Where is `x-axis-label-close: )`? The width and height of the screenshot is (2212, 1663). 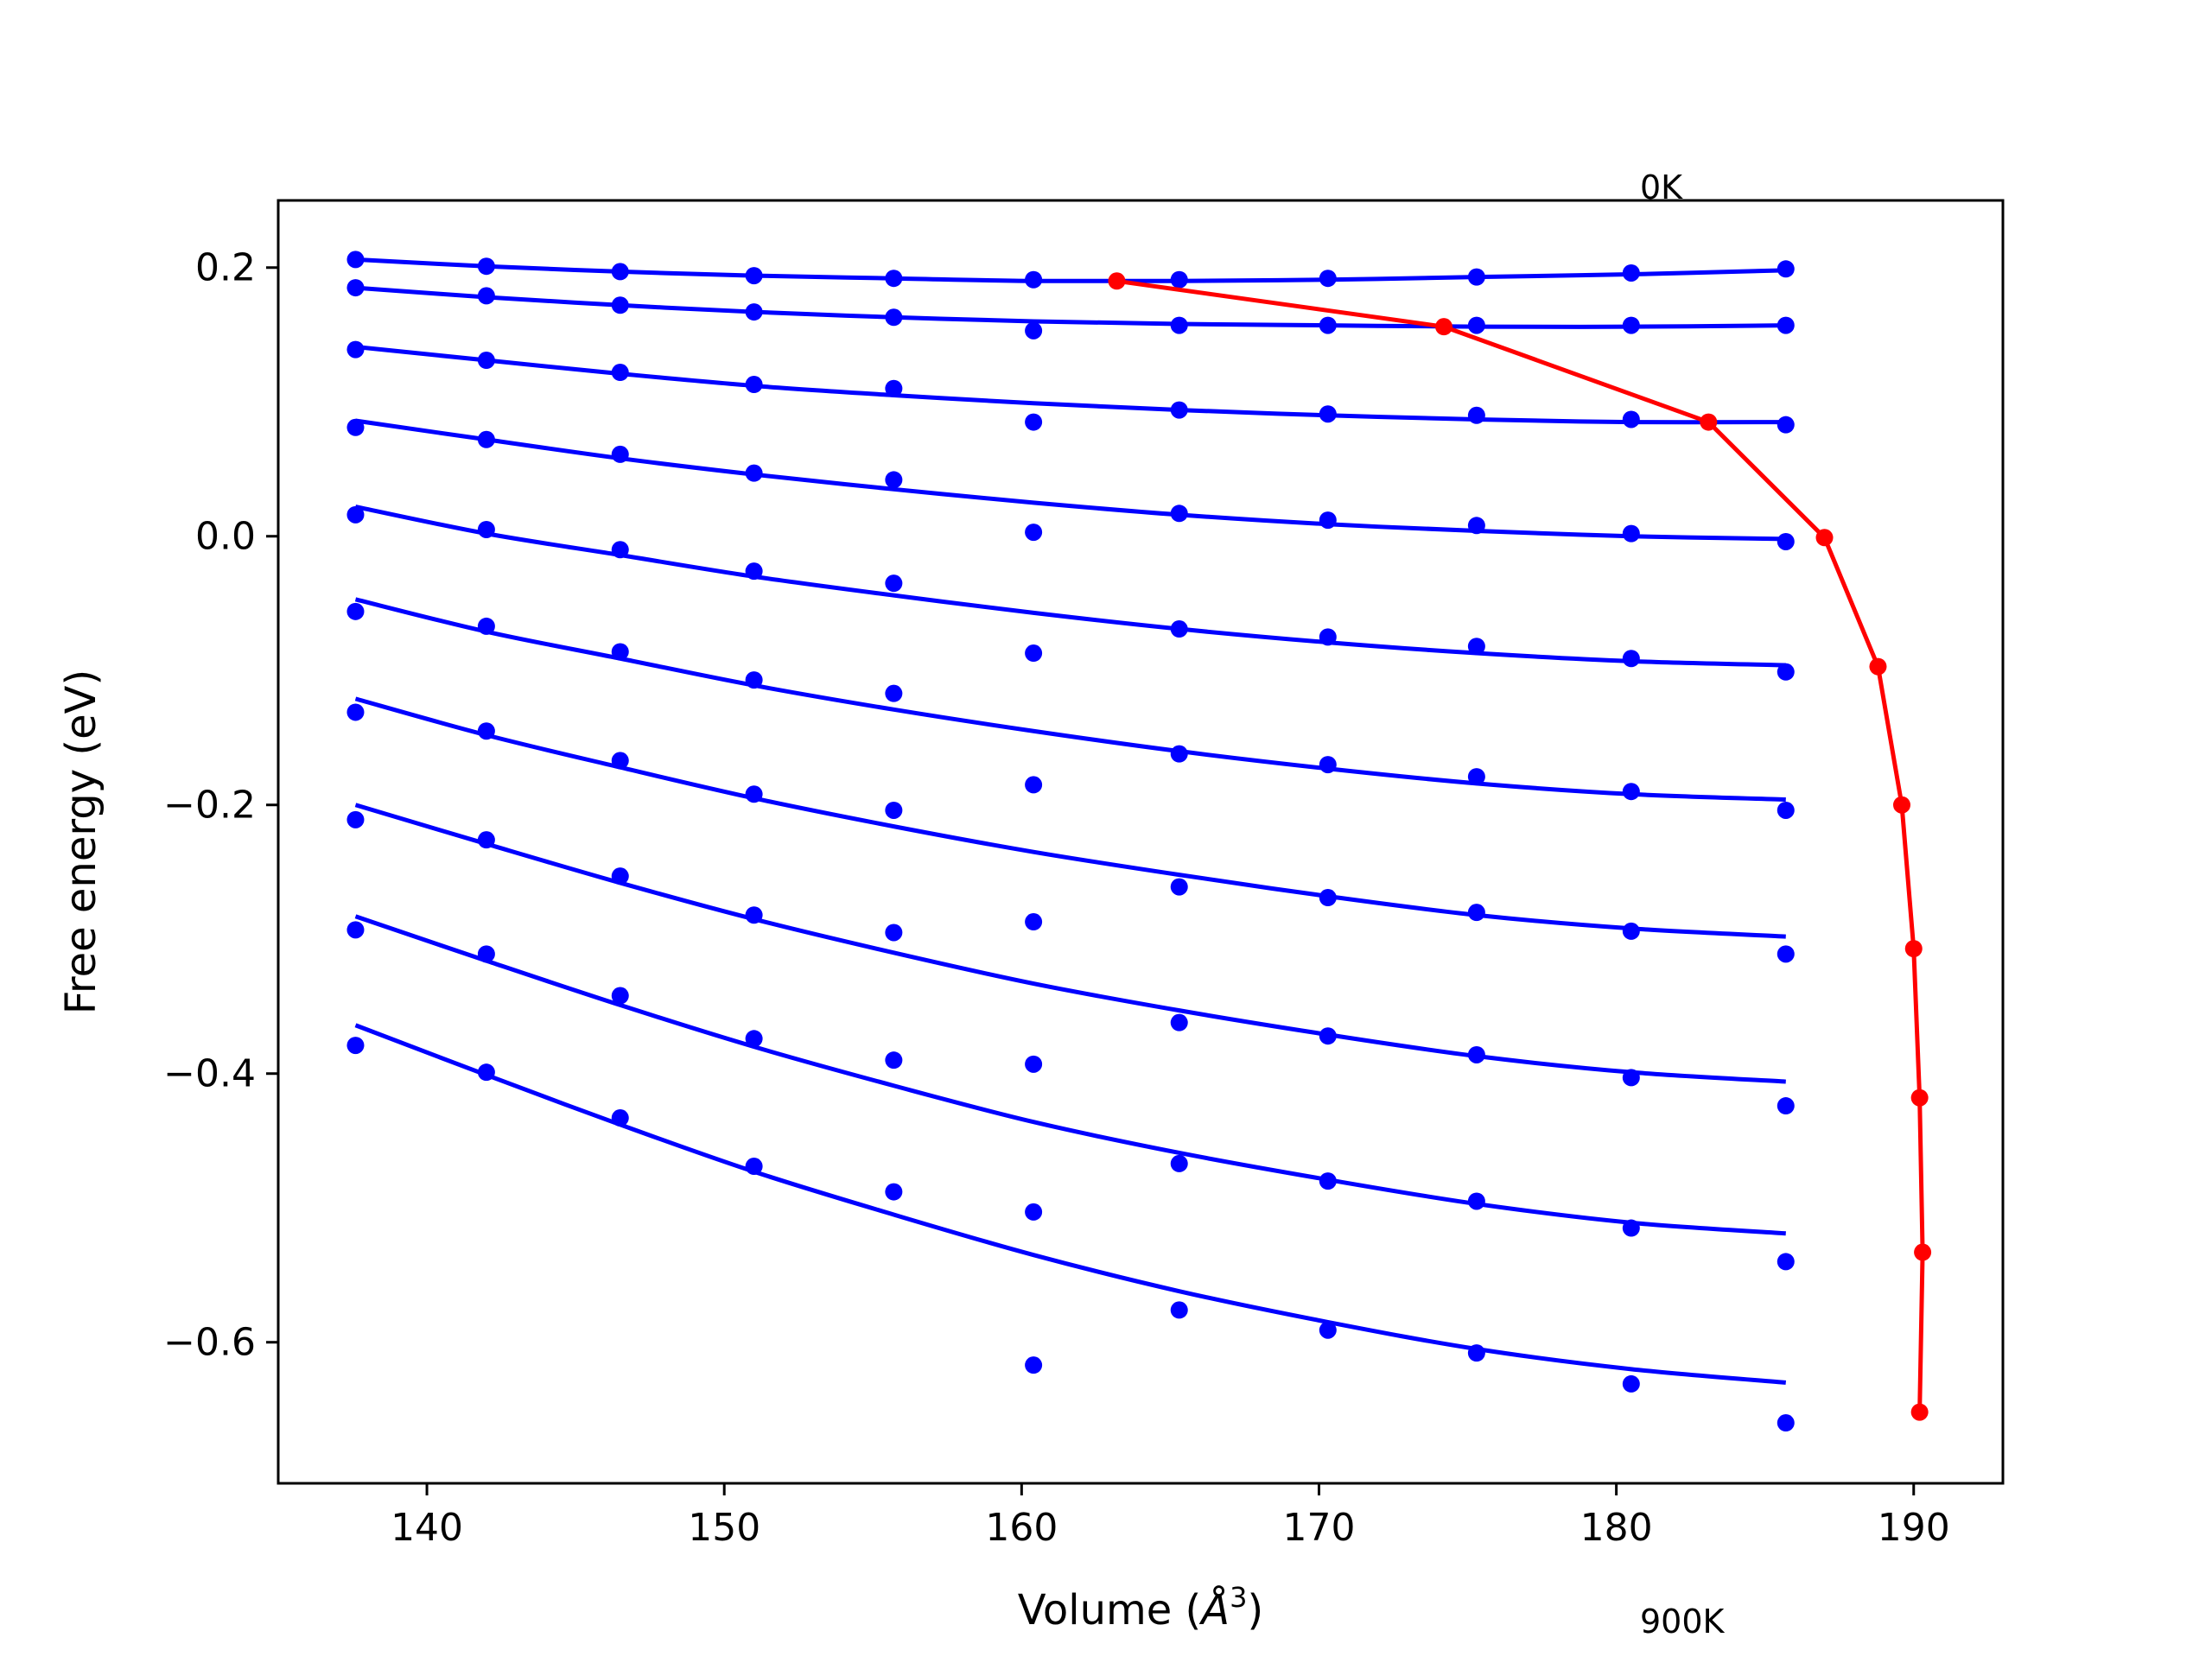 x-axis-label-close: ) is located at coordinates (1255, 1610).